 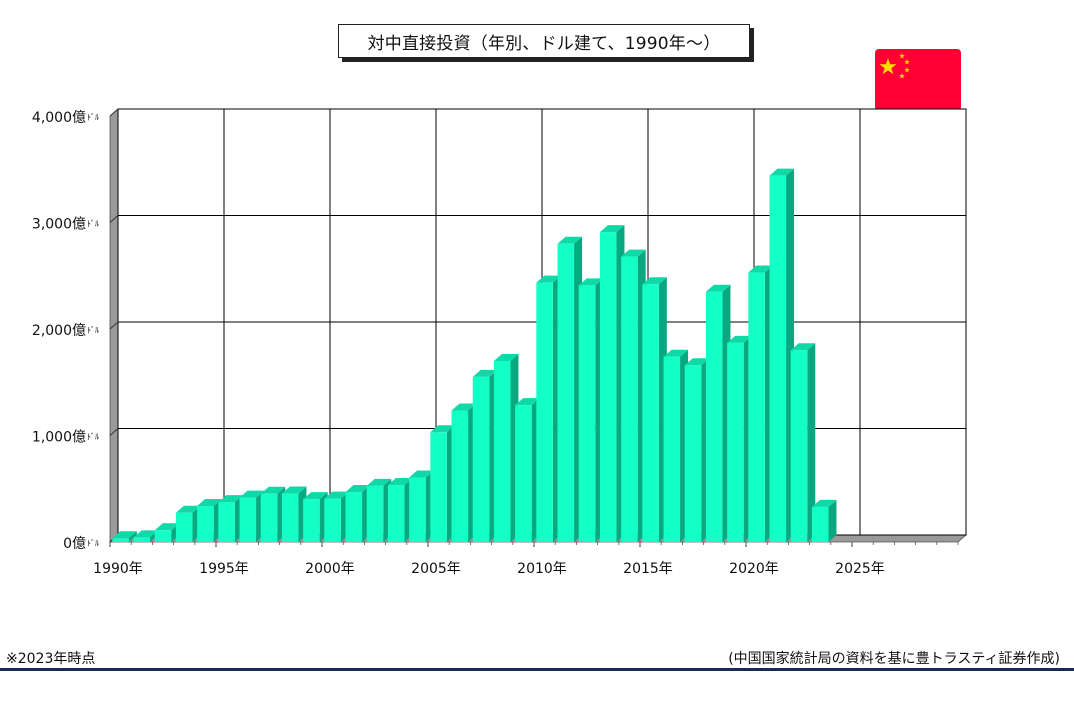 What do you see at coordinates (612, 229) in the screenshot?
I see `bar-top-2013` at bounding box center [612, 229].